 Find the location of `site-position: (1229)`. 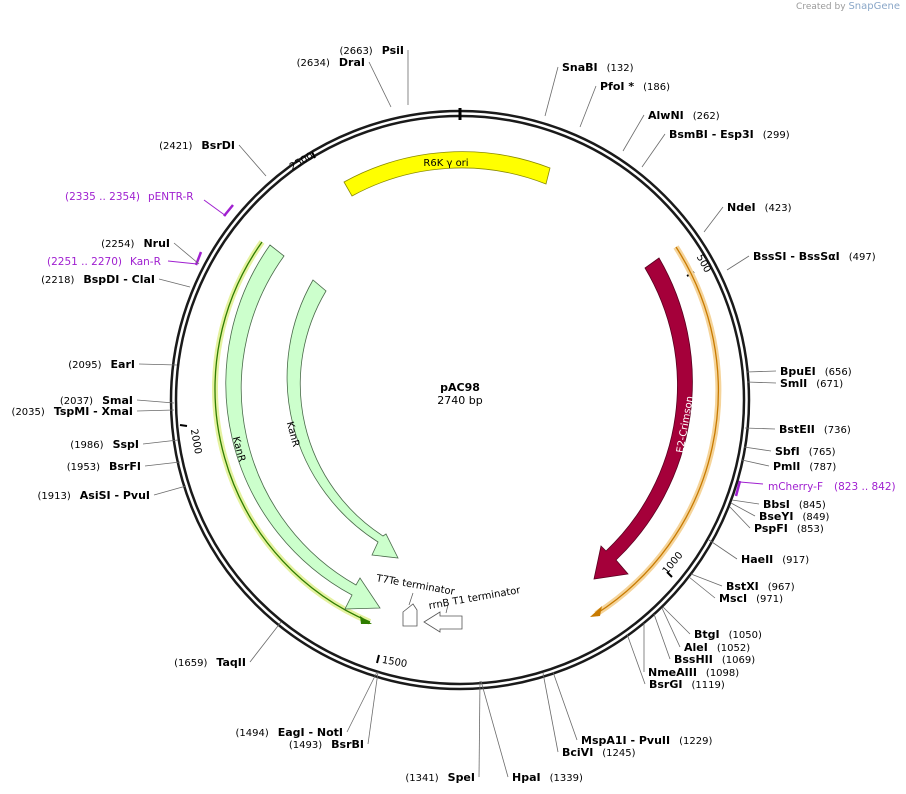

site-position: (1229) is located at coordinates (695, 741).